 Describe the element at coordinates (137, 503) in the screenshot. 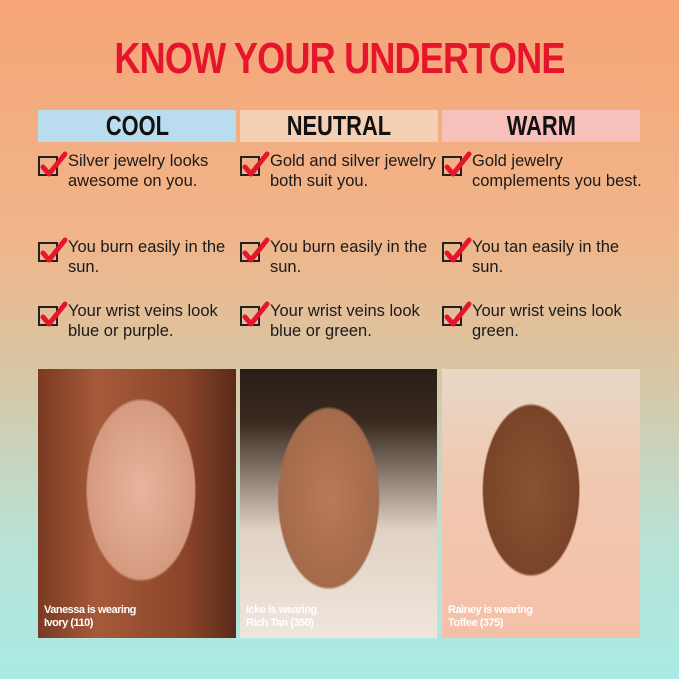

I see `model-photo: Vanessa is wearing Ivory (110)` at that location.